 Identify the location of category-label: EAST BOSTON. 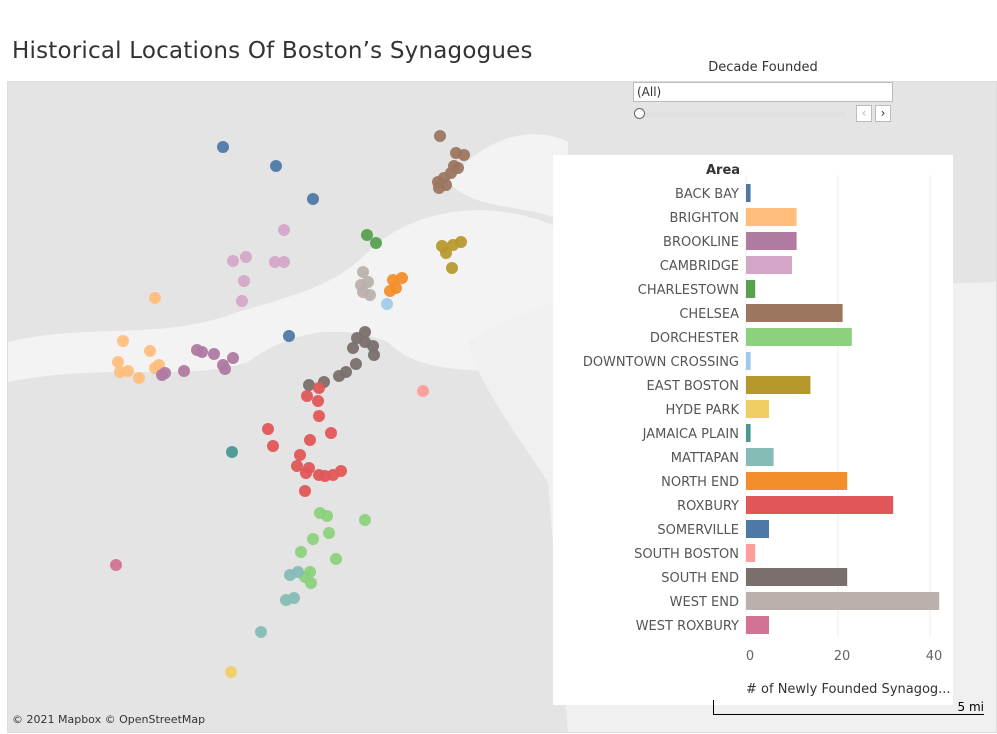
(692, 386).